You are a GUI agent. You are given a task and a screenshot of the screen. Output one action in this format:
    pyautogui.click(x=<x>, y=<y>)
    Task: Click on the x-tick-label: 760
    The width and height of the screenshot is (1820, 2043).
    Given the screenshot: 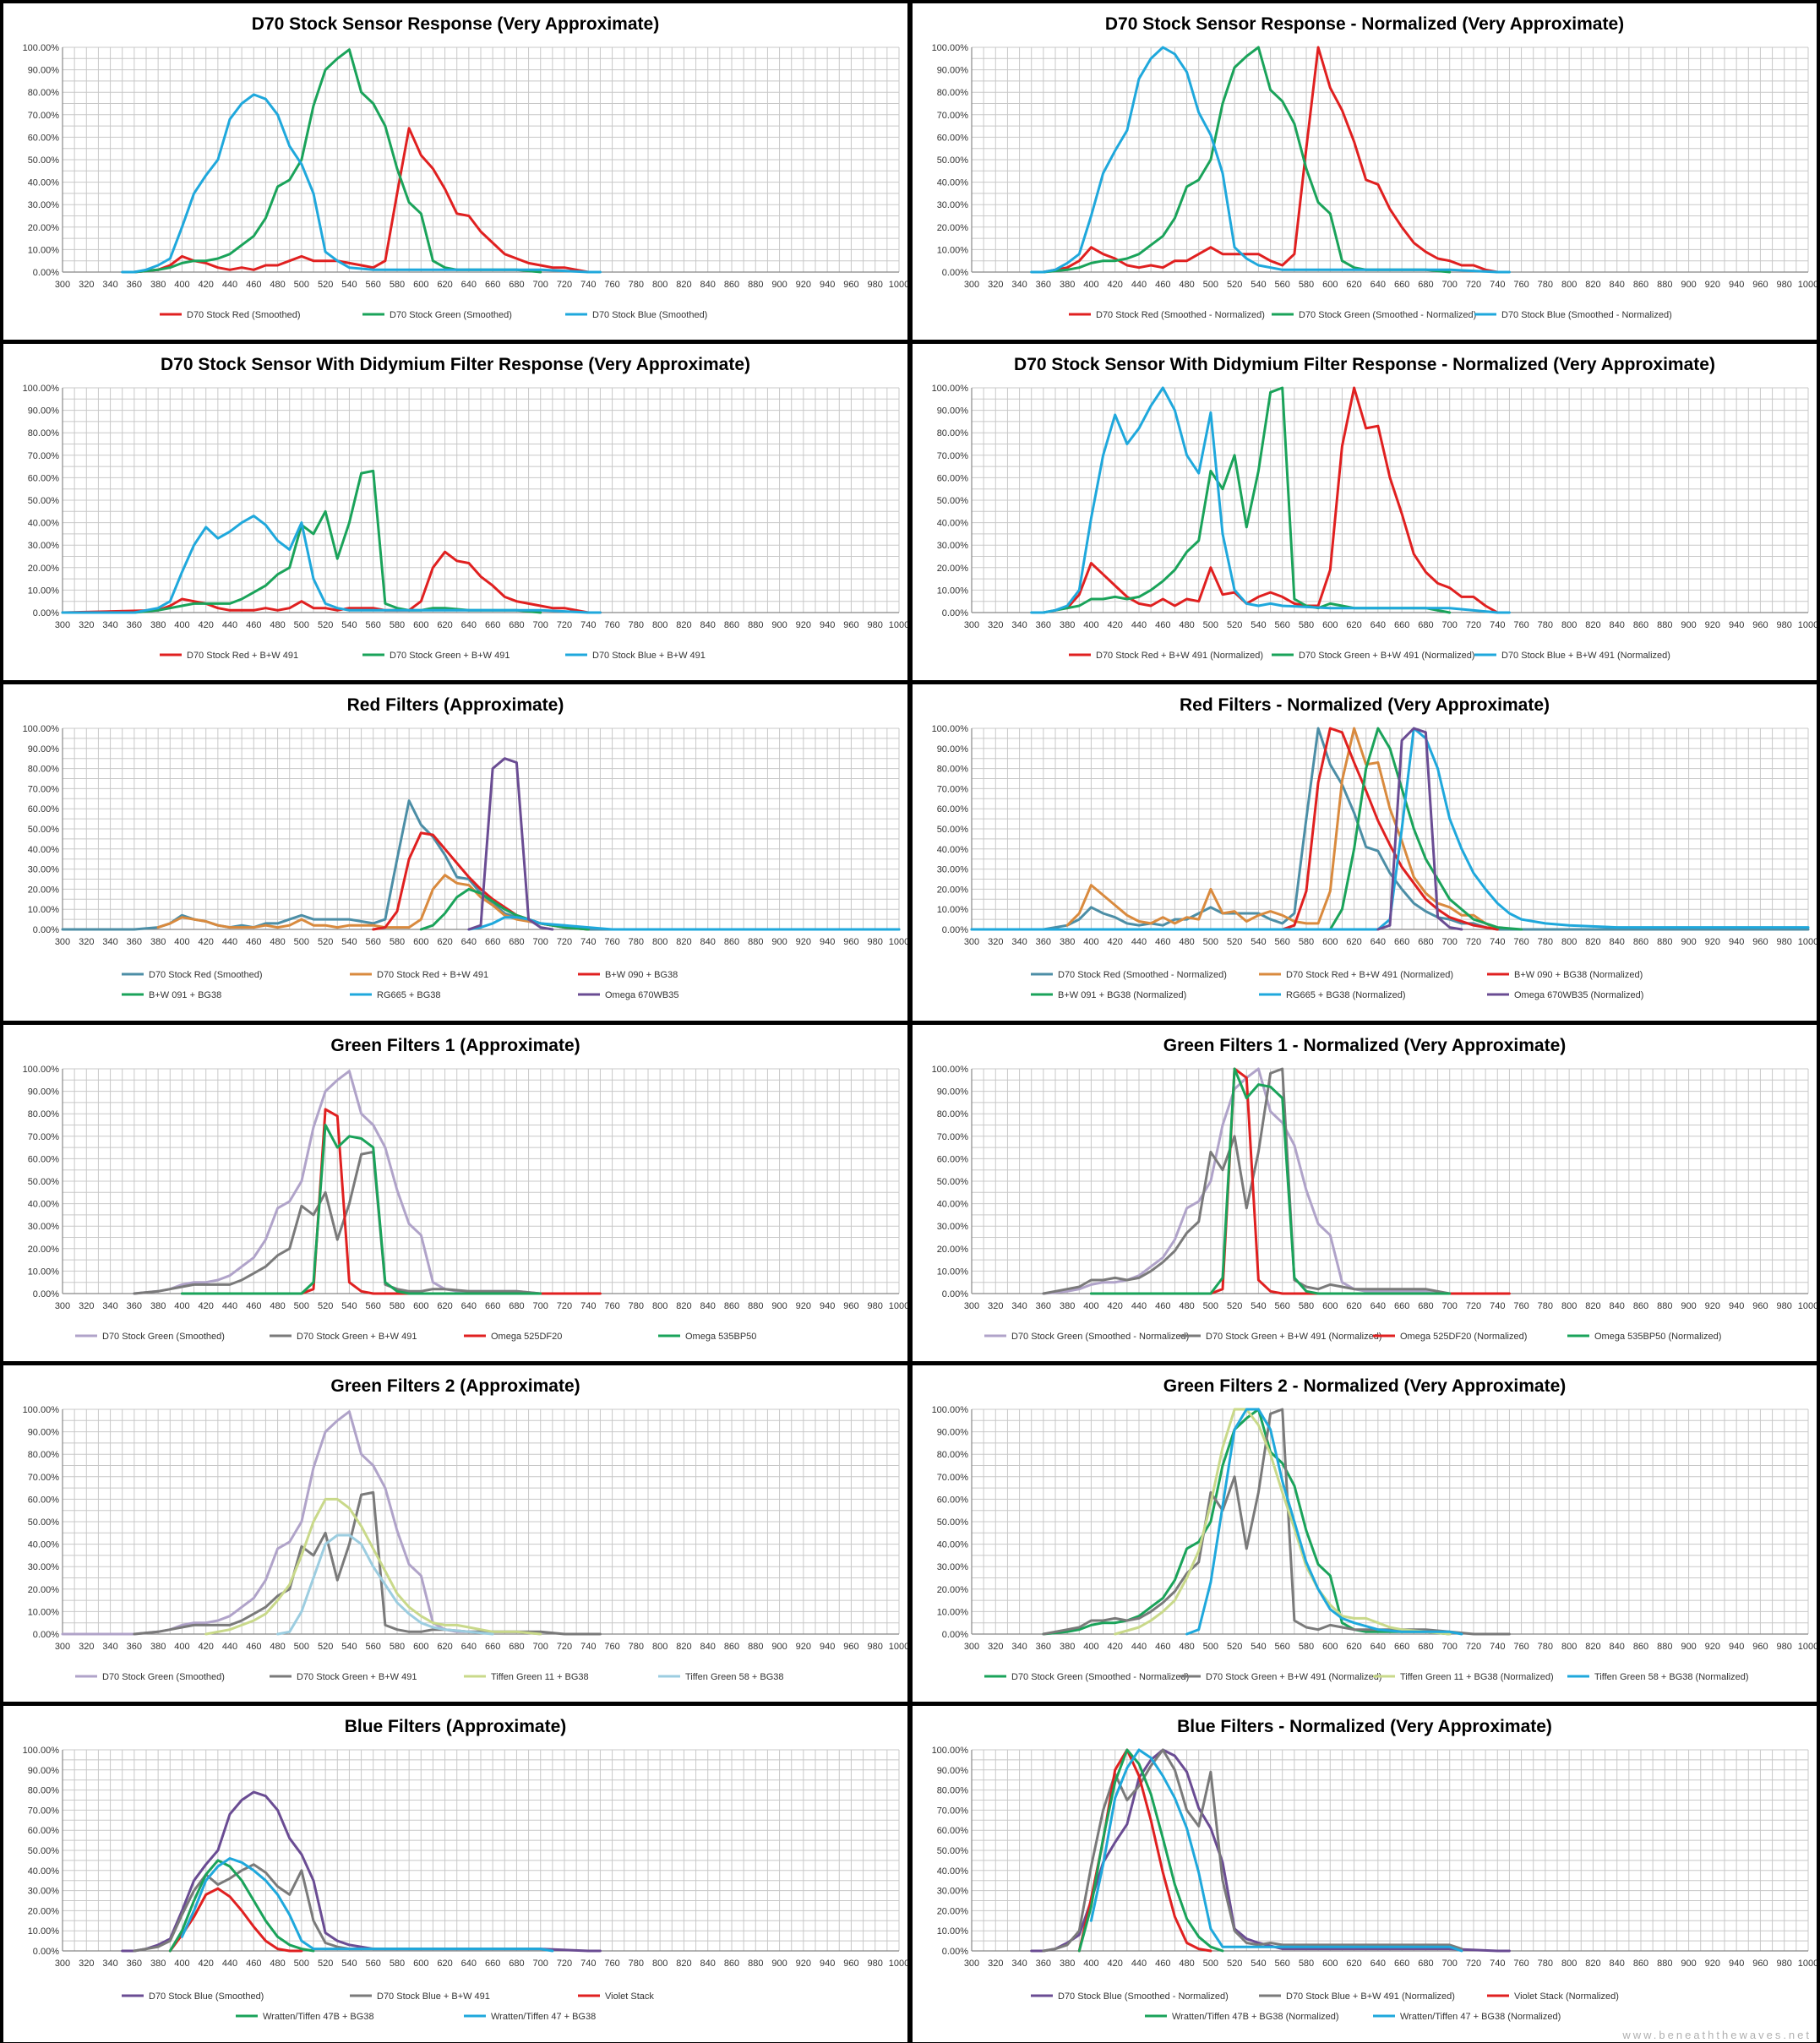 What is the action you would take?
    pyautogui.click(x=611, y=285)
    